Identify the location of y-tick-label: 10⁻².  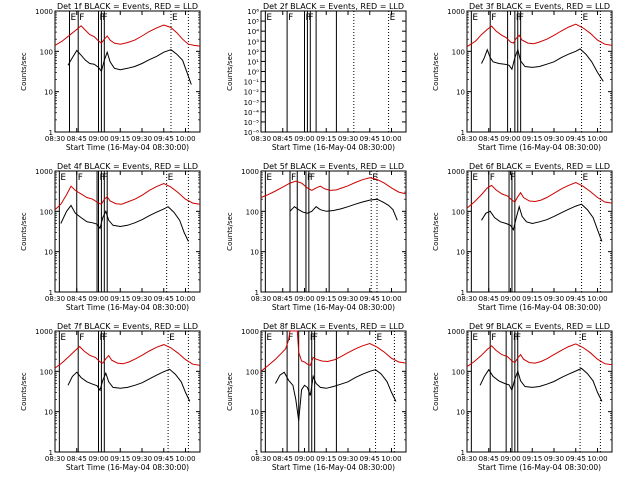
(252, 93).